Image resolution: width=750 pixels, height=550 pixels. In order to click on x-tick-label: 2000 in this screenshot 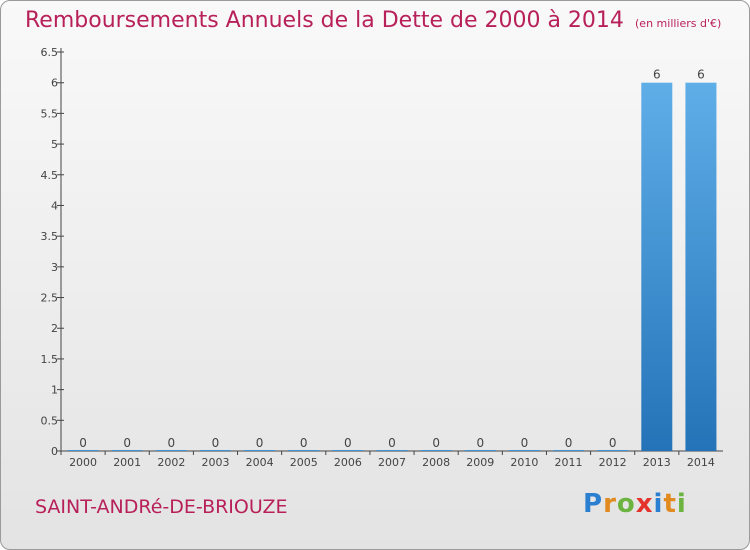, I will do `click(83, 462)`.